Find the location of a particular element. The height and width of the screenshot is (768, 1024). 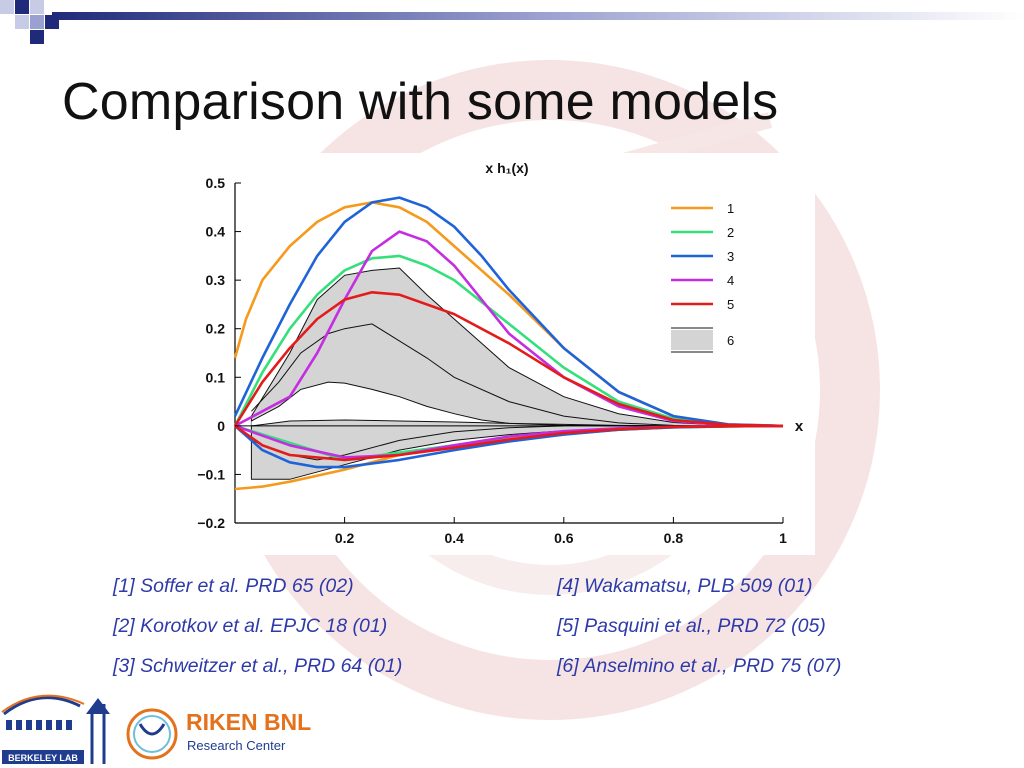

y-tick-label: 0.4 is located at coordinates (216, 232).